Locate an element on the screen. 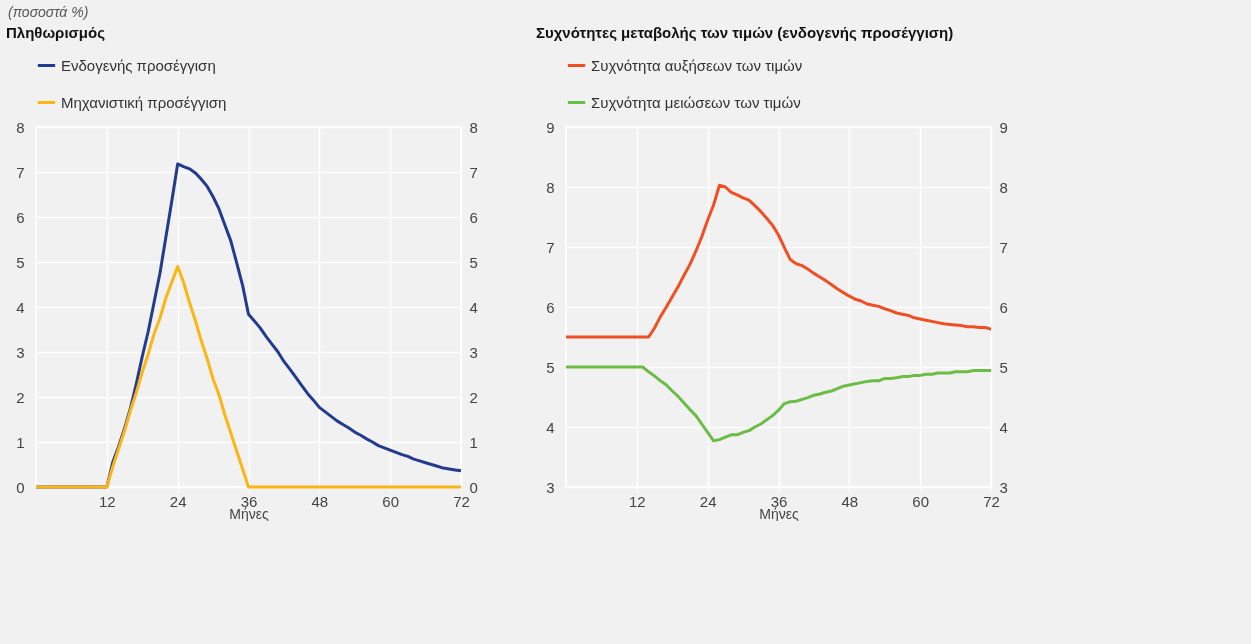 The height and width of the screenshot is (644, 1251). legend-label: Συχνότητα αυξήσεων των τιμών is located at coordinates (697, 65).